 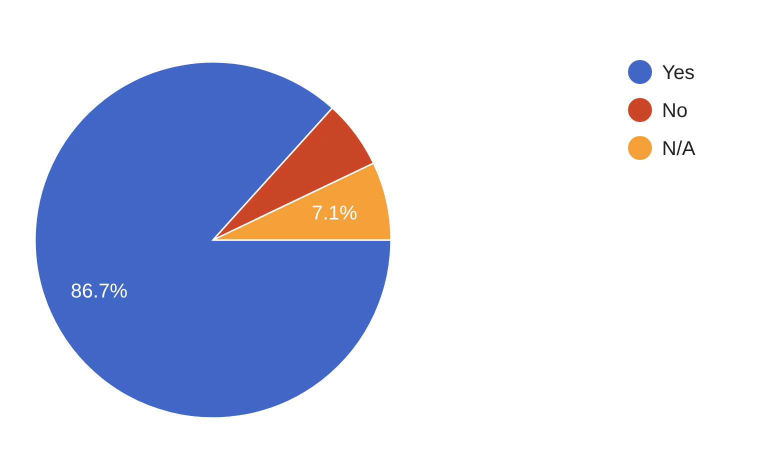 I want to click on legend-label: No, so click(x=675, y=111).